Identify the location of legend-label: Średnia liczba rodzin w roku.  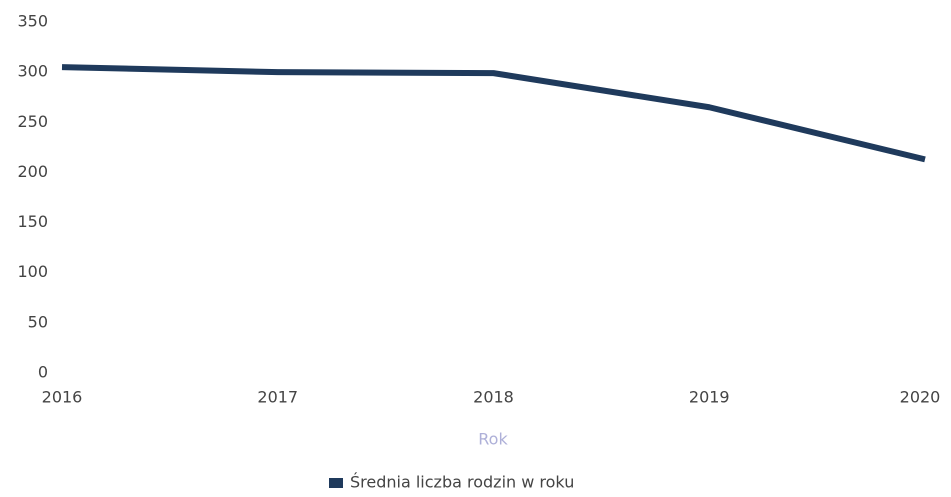
(462, 482).